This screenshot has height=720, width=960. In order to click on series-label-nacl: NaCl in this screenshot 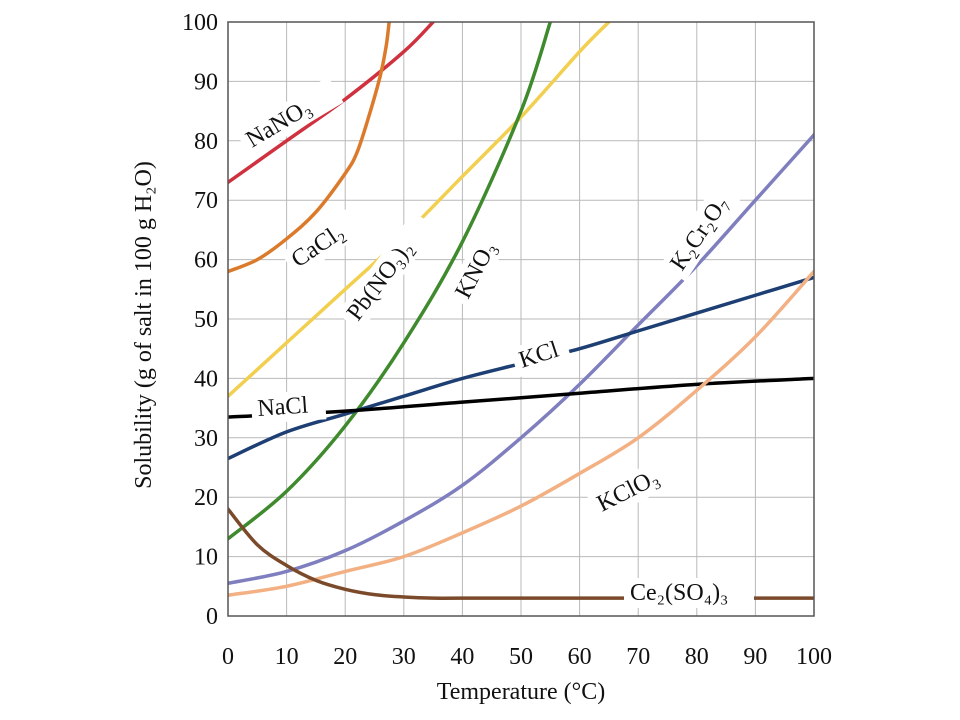, I will do `click(288, 407)`.